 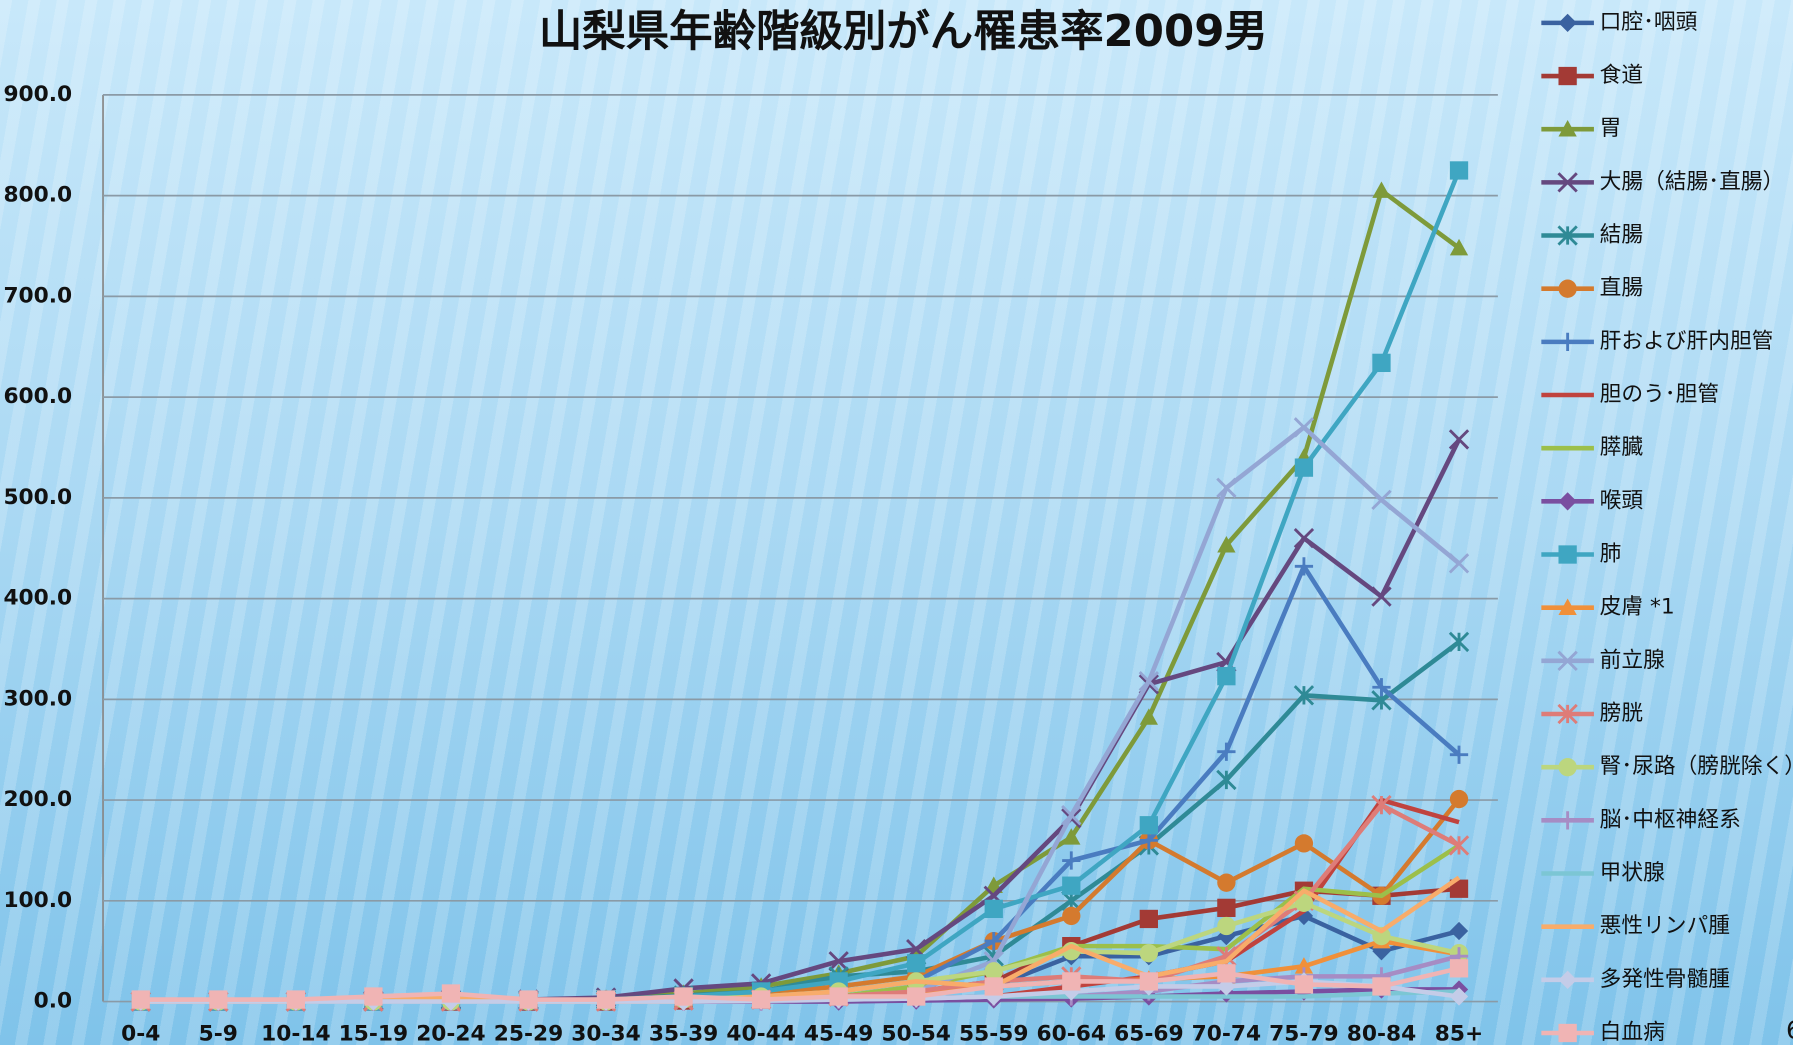 What do you see at coordinates (1659, 394) in the screenshot?
I see `legend-label: 胆のう･胆管` at bounding box center [1659, 394].